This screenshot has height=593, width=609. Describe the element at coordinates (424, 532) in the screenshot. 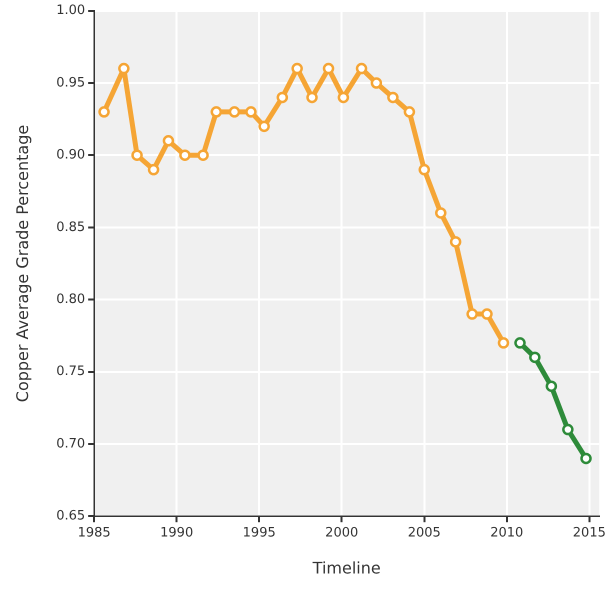

I see `x-tick-label: 2005` at that location.